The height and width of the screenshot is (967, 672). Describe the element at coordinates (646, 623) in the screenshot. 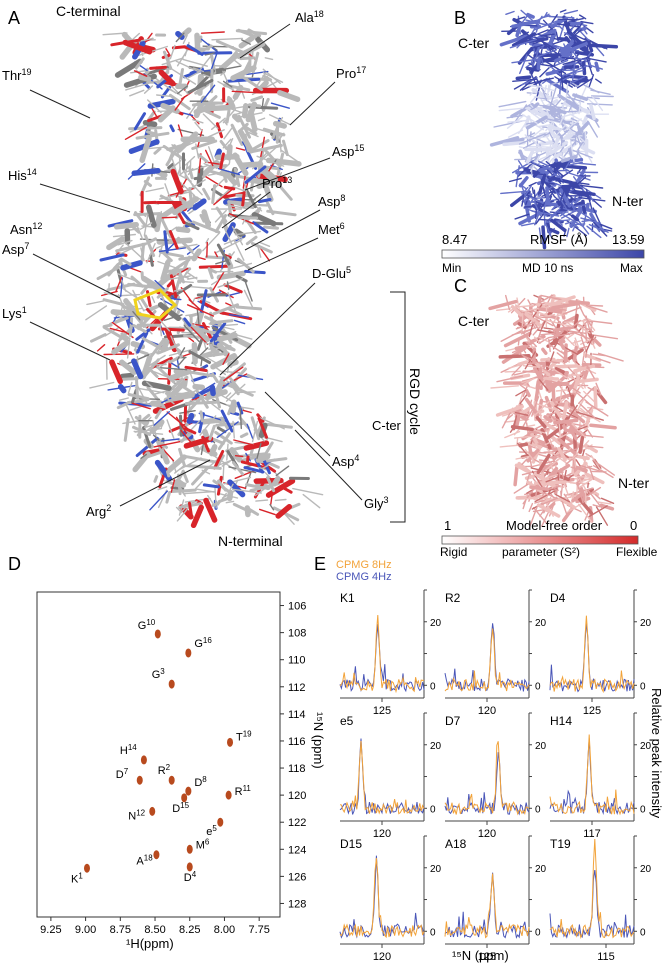

I see `cpmg-y-tick-label: 20` at that location.